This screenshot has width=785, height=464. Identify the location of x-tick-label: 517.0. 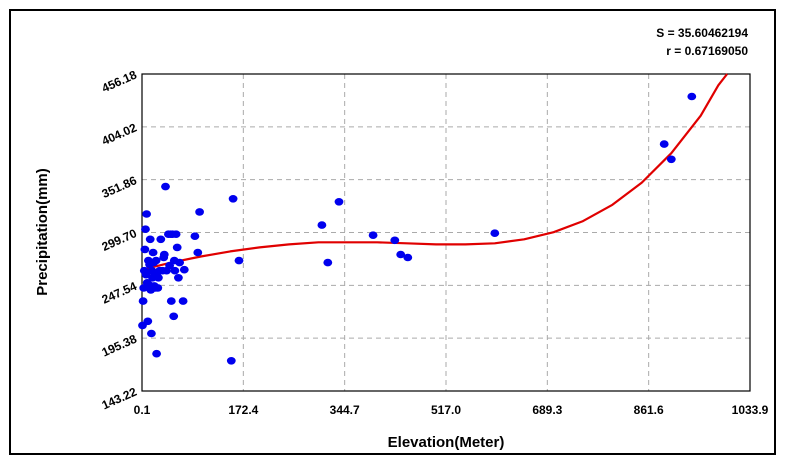
(446, 410).